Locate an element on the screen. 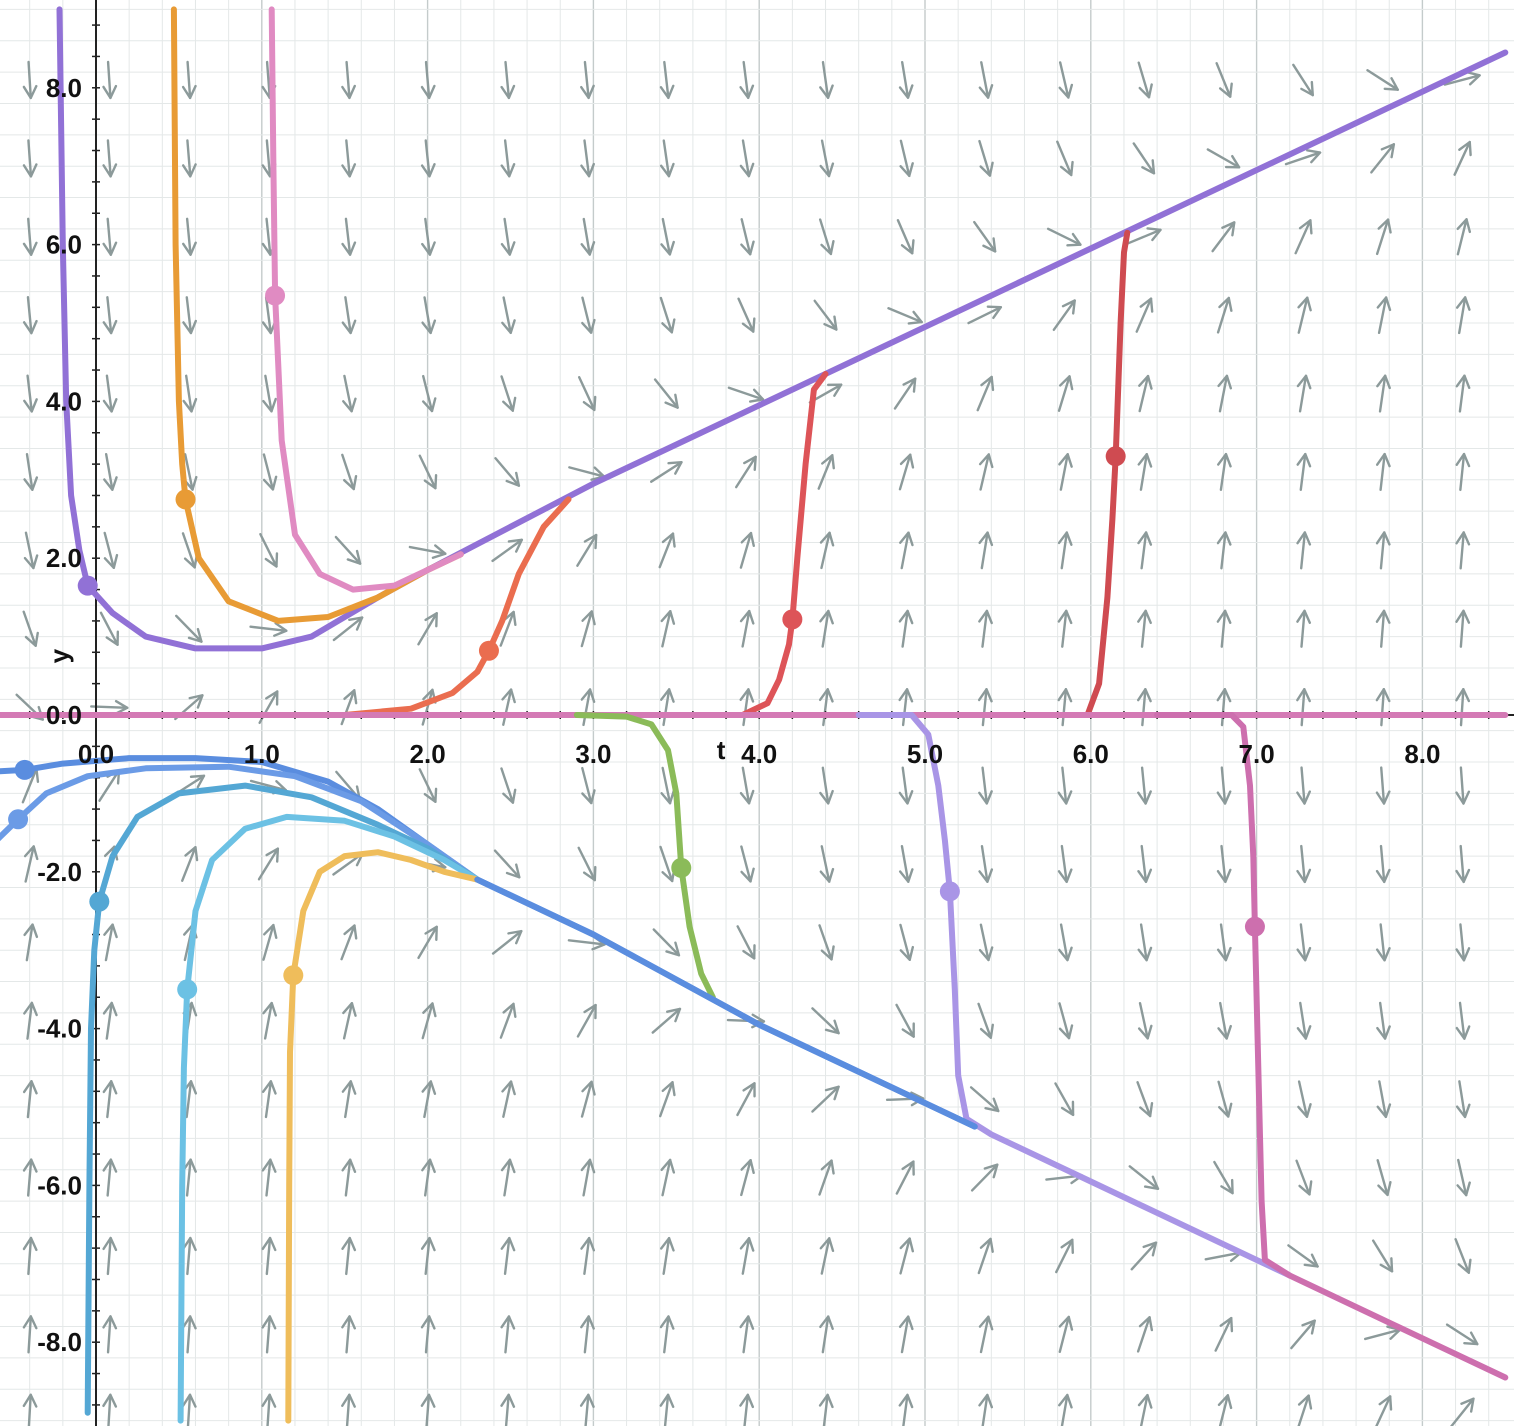 The image size is (1514, 1426). y-tick-label: 2.0 is located at coordinates (64, 558).